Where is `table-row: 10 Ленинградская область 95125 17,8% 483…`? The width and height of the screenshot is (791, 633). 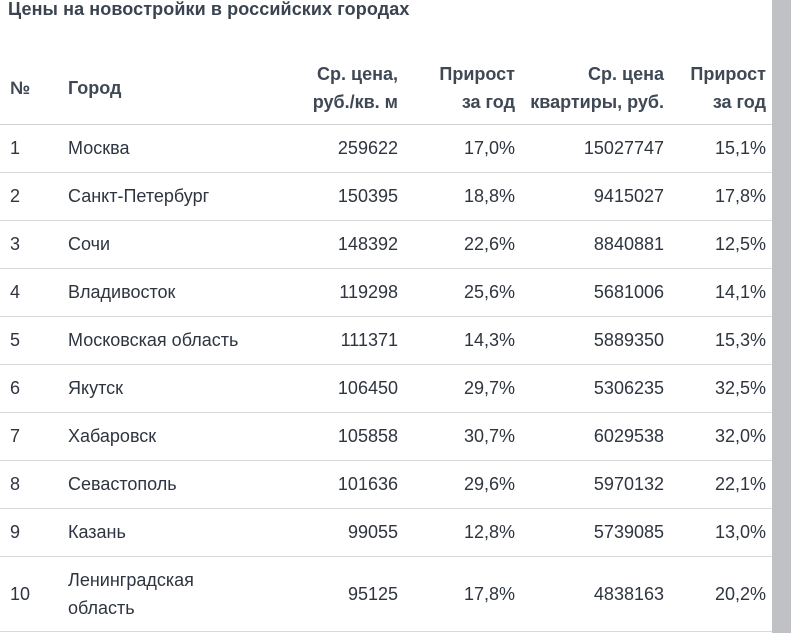
table-row: 10 Ленинградская область 95125 17,8% 483… is located at coordinates (386, 594).